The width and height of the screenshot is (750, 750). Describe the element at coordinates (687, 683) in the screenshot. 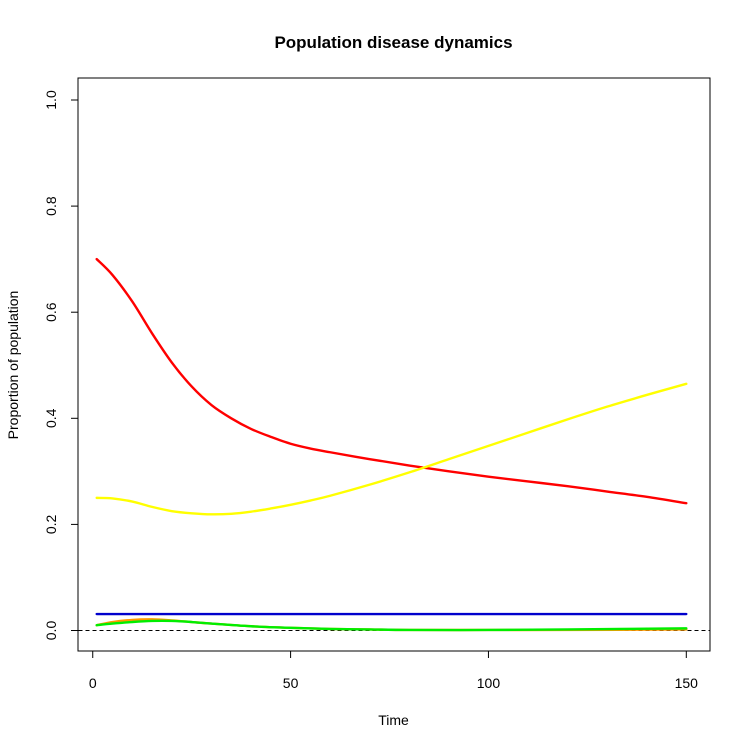

I see `x-tick-label: 150` at that location.